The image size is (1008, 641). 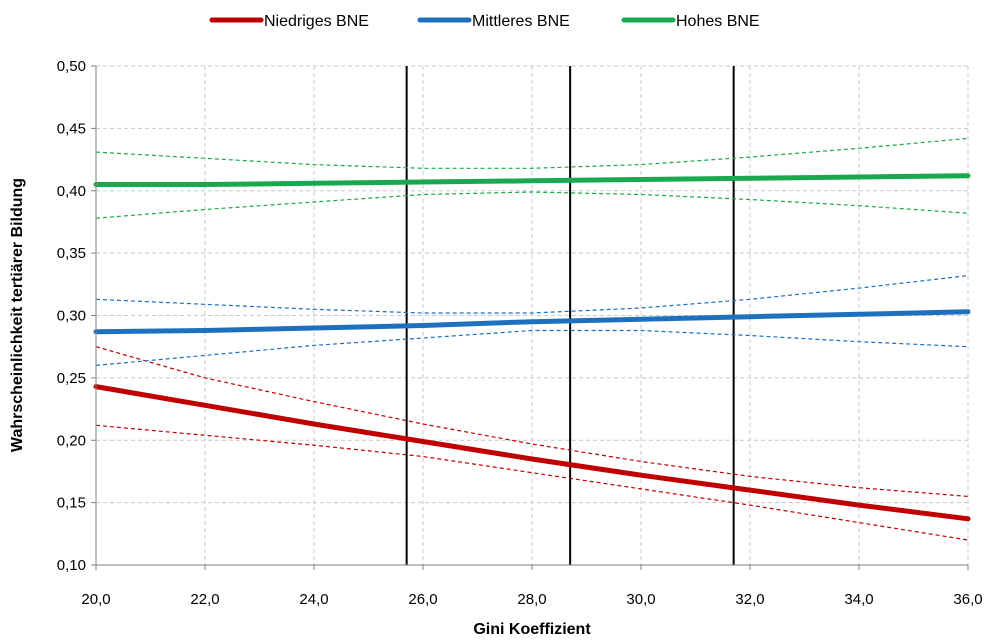 I want to click on ci-lower-mittleres-bne, so click(x=532, y=347).